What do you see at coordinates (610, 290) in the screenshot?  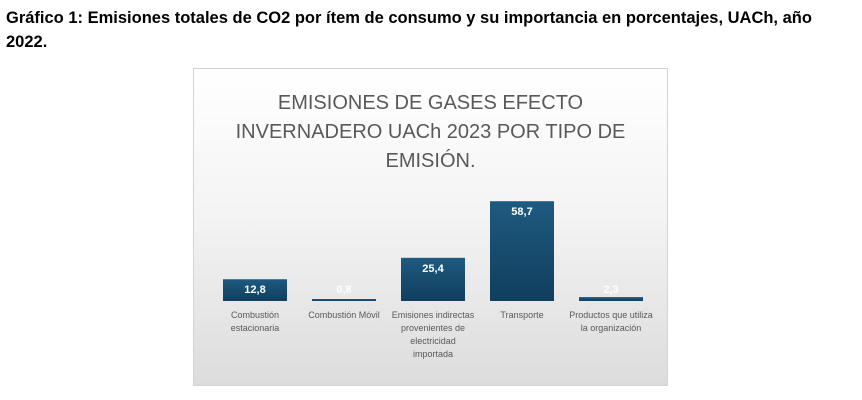 I see `data-label-5: 2,3` at bounding box center [610, 290].